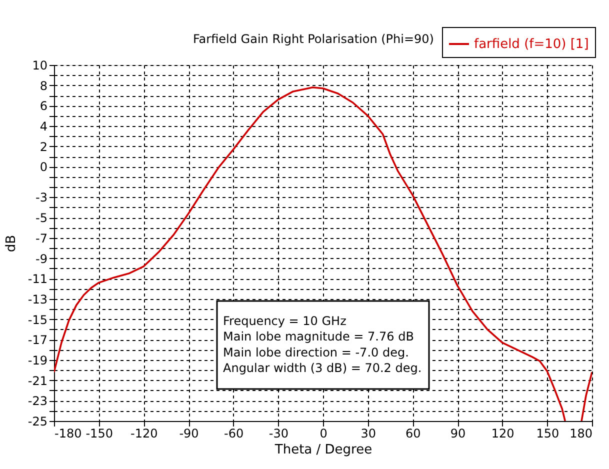 The width and height of the screenshot is (609, 469). I want to click on y-tick-label: -21, so click(38, 381).